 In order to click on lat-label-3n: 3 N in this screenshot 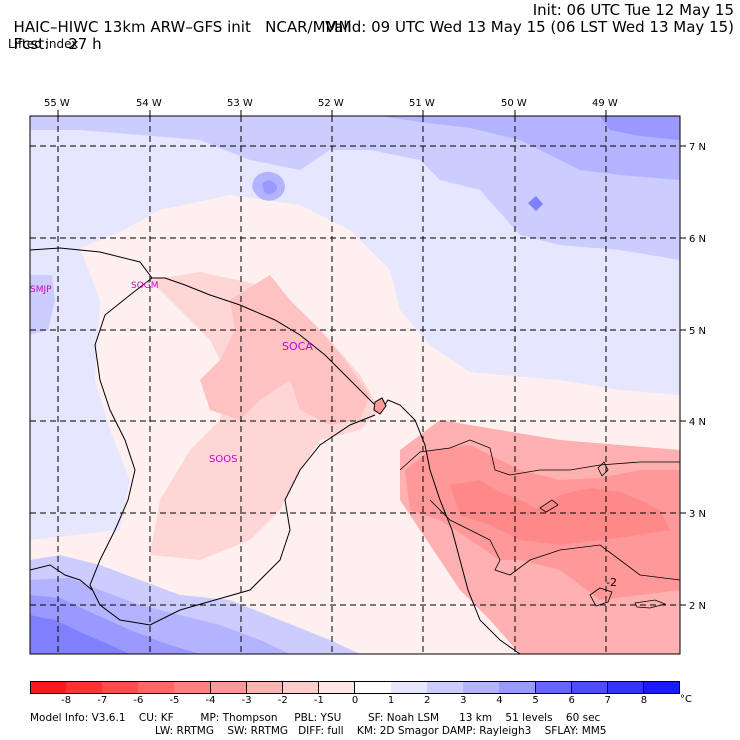, I will do `click(697, 514)`.